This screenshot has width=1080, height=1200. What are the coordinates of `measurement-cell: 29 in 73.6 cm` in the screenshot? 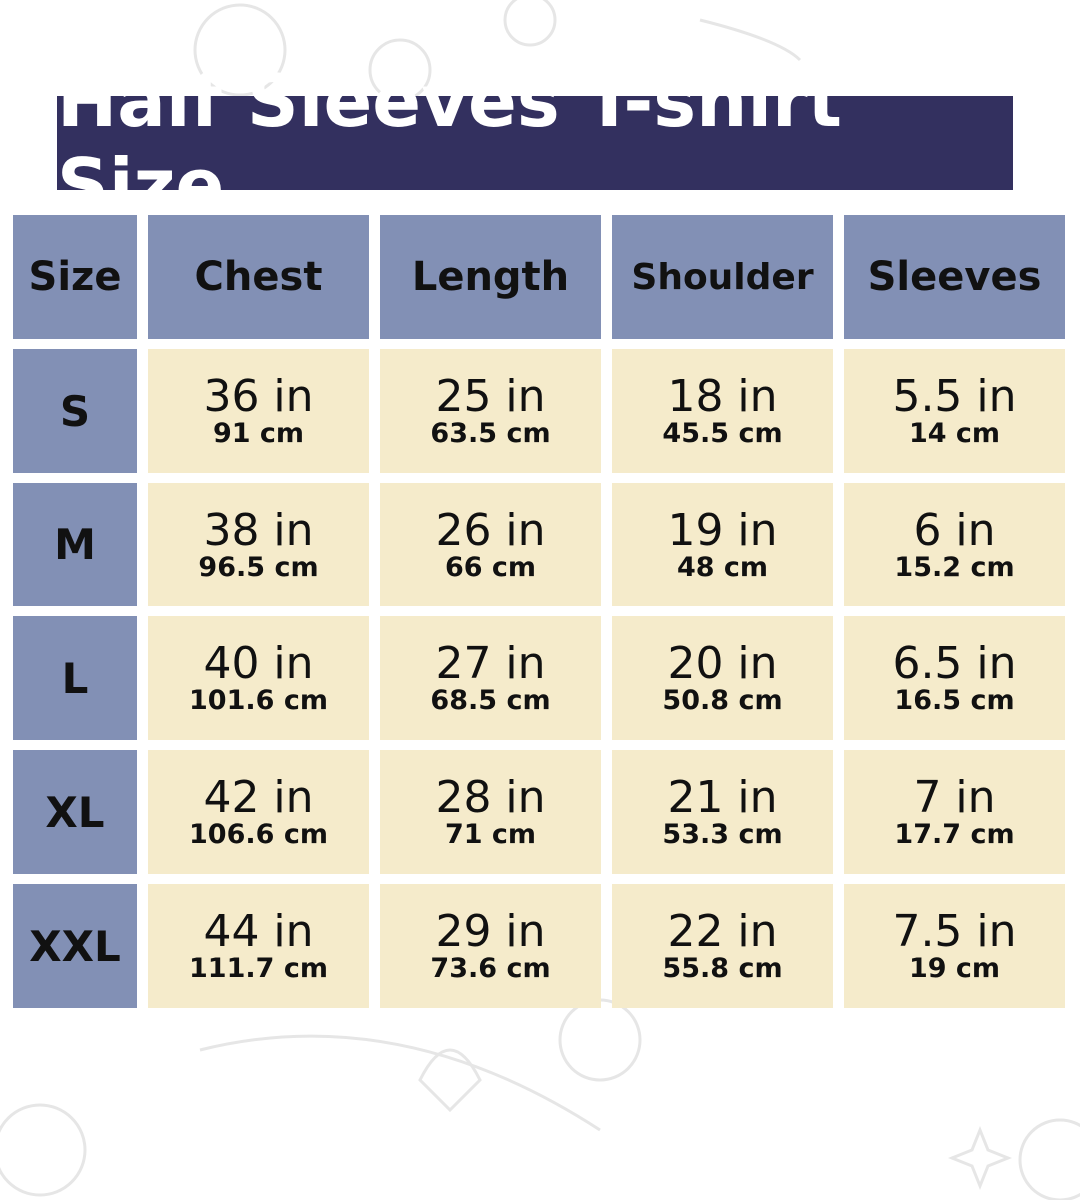 It's located at (490, 946).